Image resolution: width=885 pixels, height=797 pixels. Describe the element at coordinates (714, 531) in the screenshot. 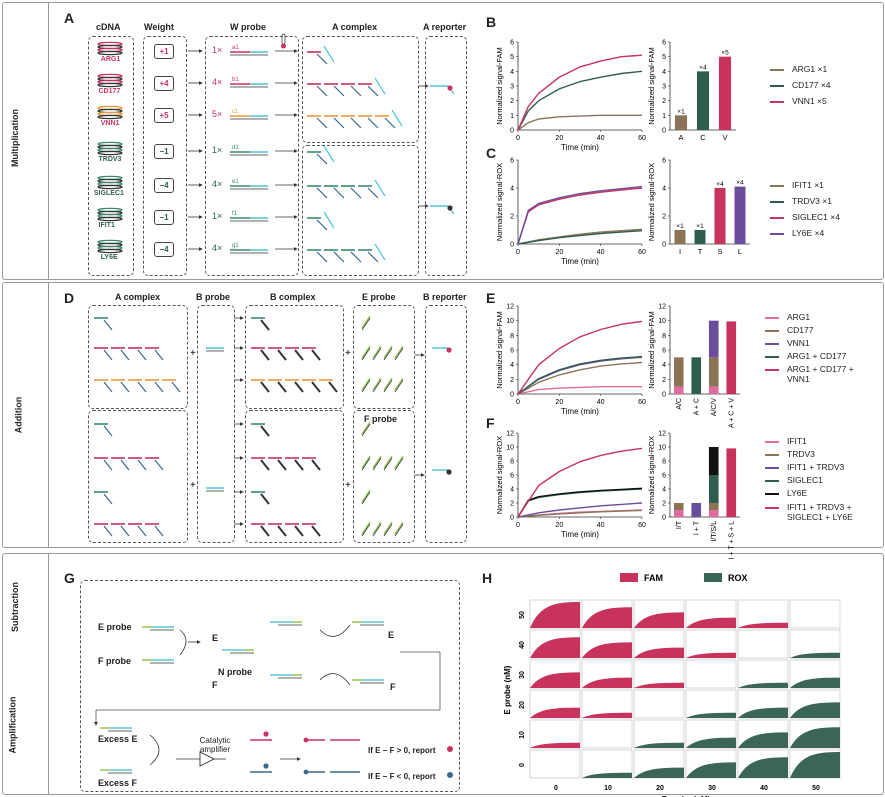

I see `category-label: I/T/S/L` at that location.